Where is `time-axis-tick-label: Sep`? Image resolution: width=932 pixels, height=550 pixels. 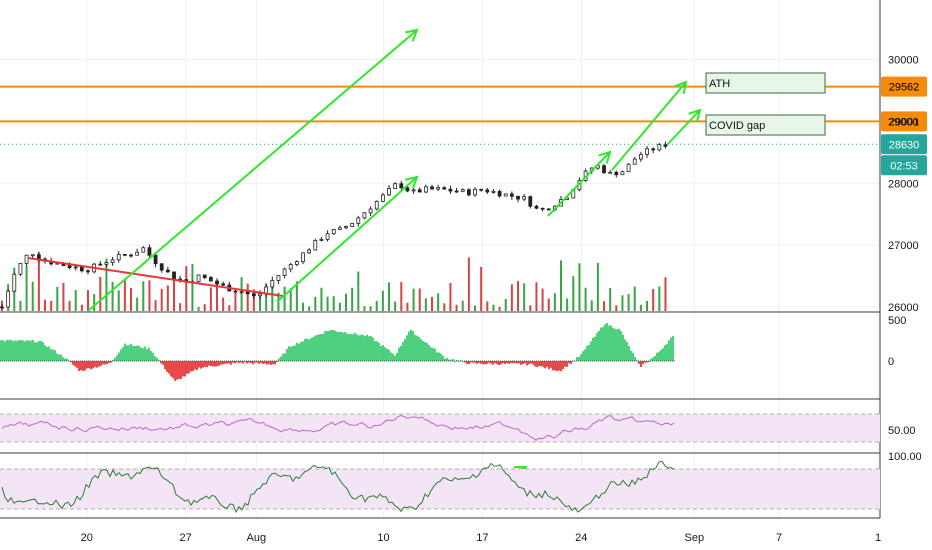
time-axis-tick-label: Sep is located at coordinates (695, 538).